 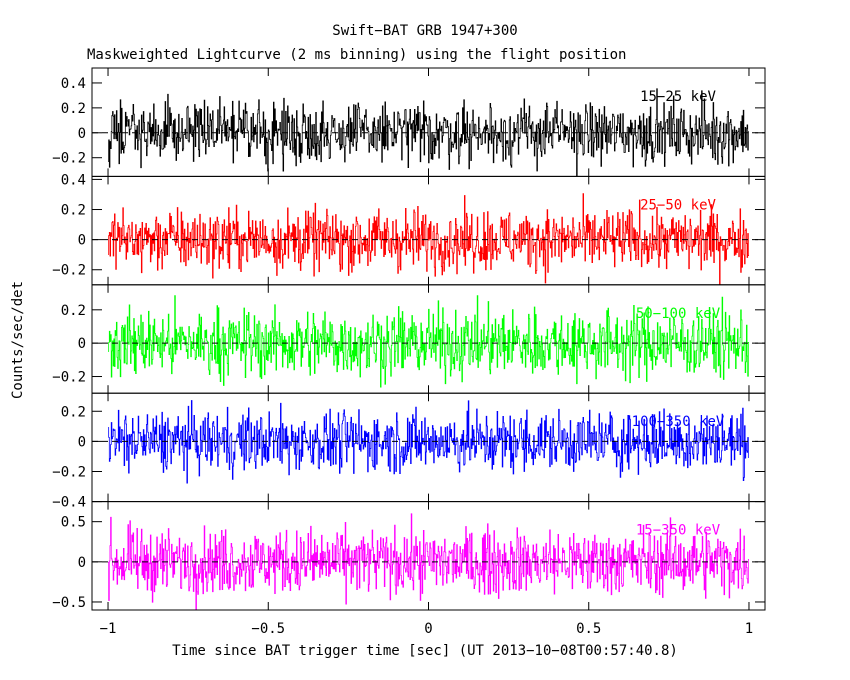 I want to click on ytick-label-1-2: 0.2, so click(x=73, y=211).